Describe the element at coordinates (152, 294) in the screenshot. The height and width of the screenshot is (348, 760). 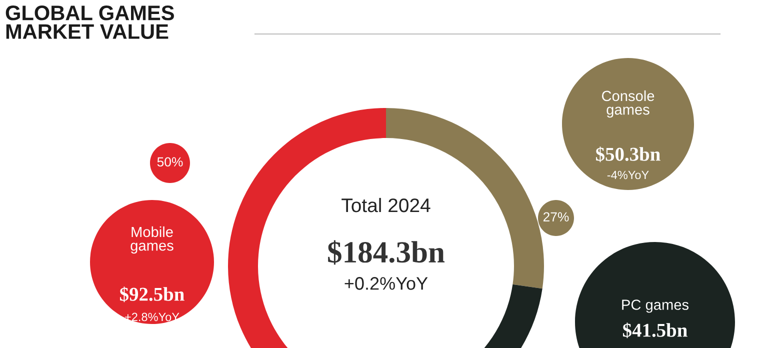
I see `data-label: $92.5bn` at that location.